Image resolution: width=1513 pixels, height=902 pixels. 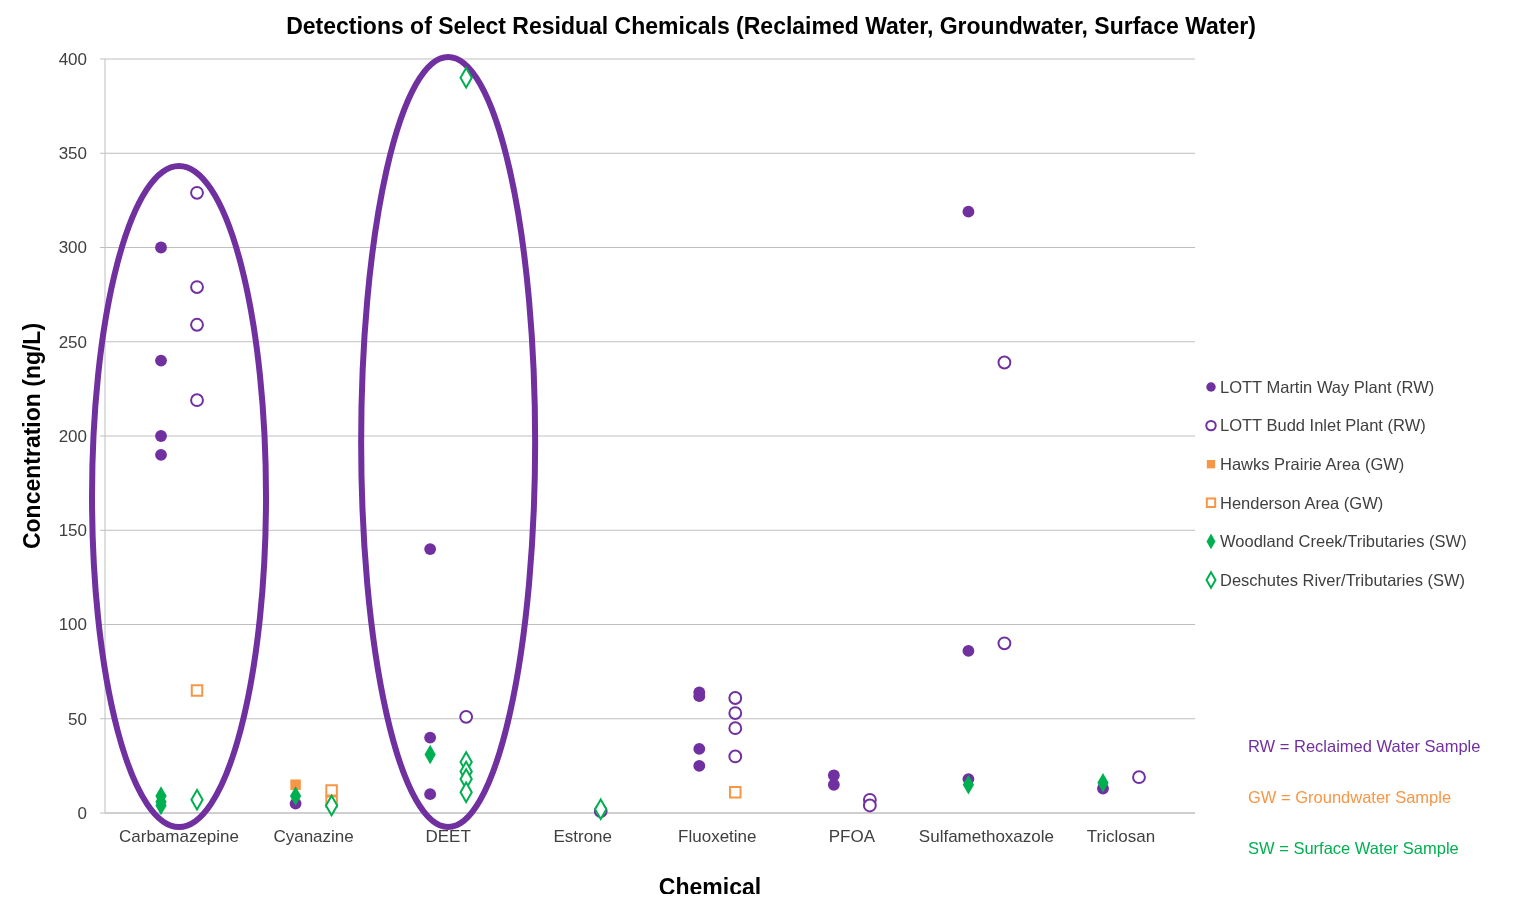 I want to click on text: GW = Groundwater Sample, so click(x=1350, y=796).